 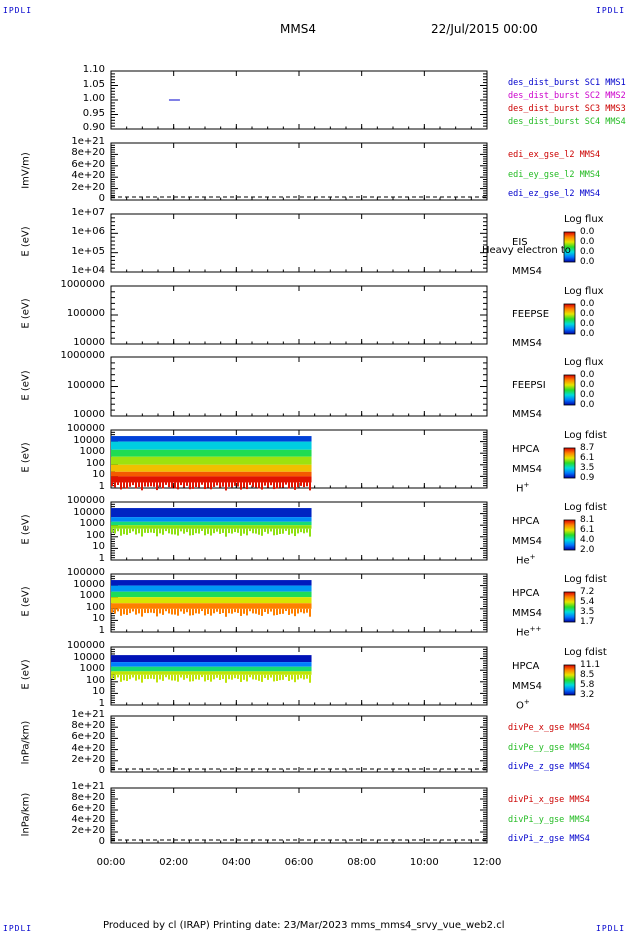 What do you see at coordinates (299, 815) in the screenshot?
I see `panel-frame-divpi` at bounding box center [299, 815].